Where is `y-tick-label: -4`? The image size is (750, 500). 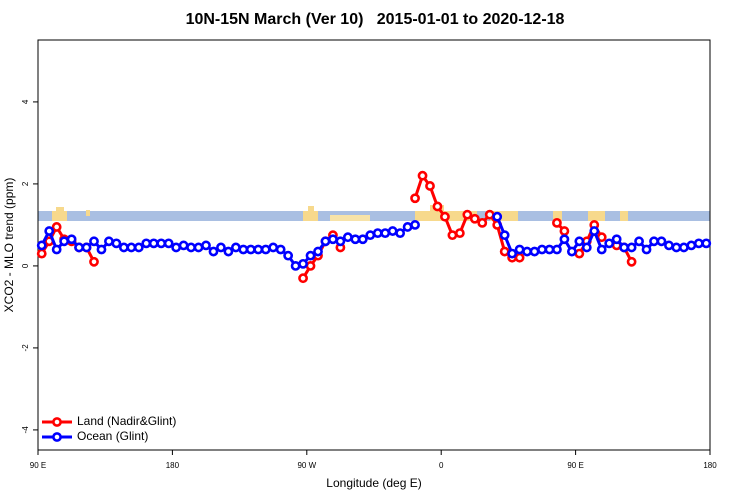
y-tick-label: -4 is located at coordinates (25, 430).